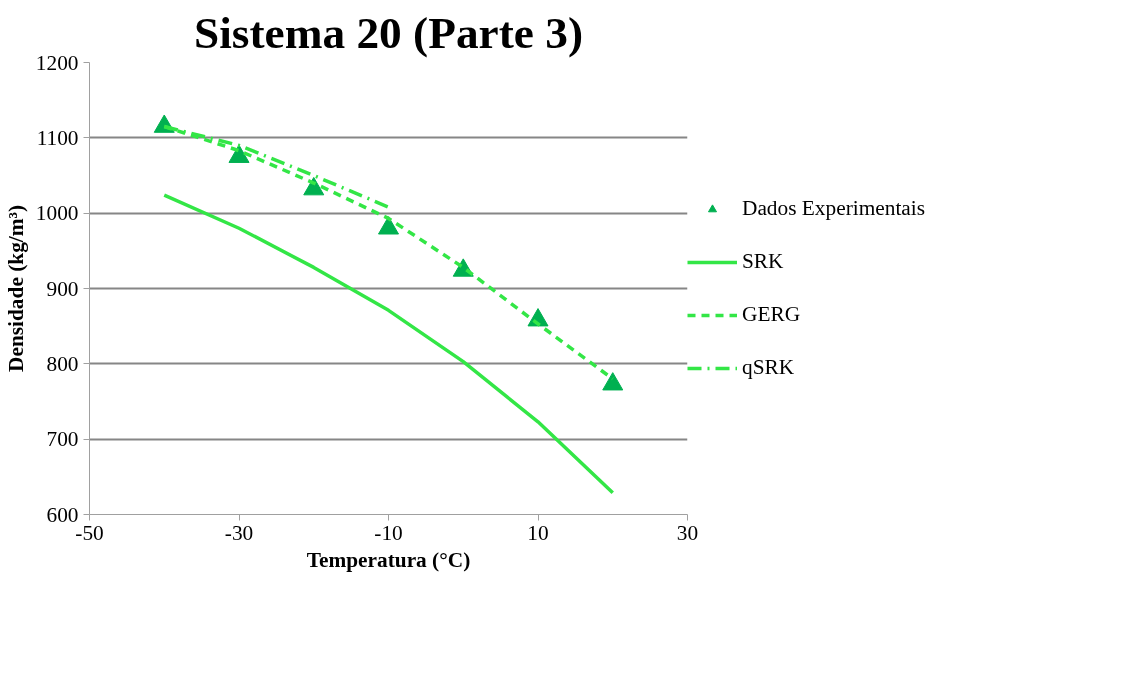 The width and height of the screenshot is (1129, 684). I want to click on x-tick-label: 30, so click(687, 532).